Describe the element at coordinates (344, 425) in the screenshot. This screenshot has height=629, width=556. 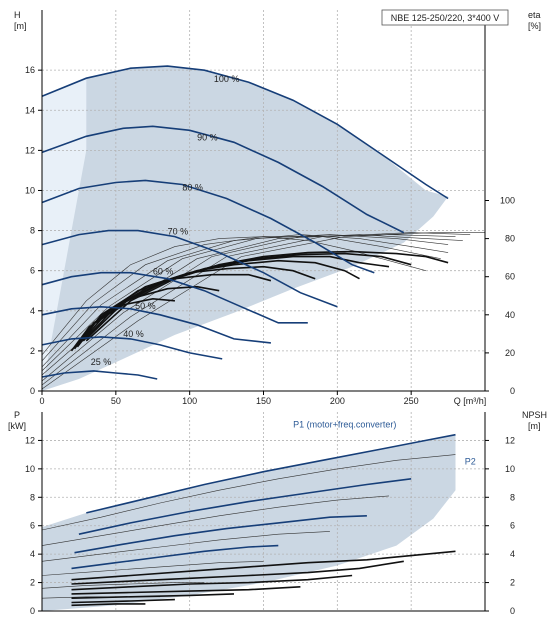
I see `series-label: P1 (motor+freq.converter)` at that location.